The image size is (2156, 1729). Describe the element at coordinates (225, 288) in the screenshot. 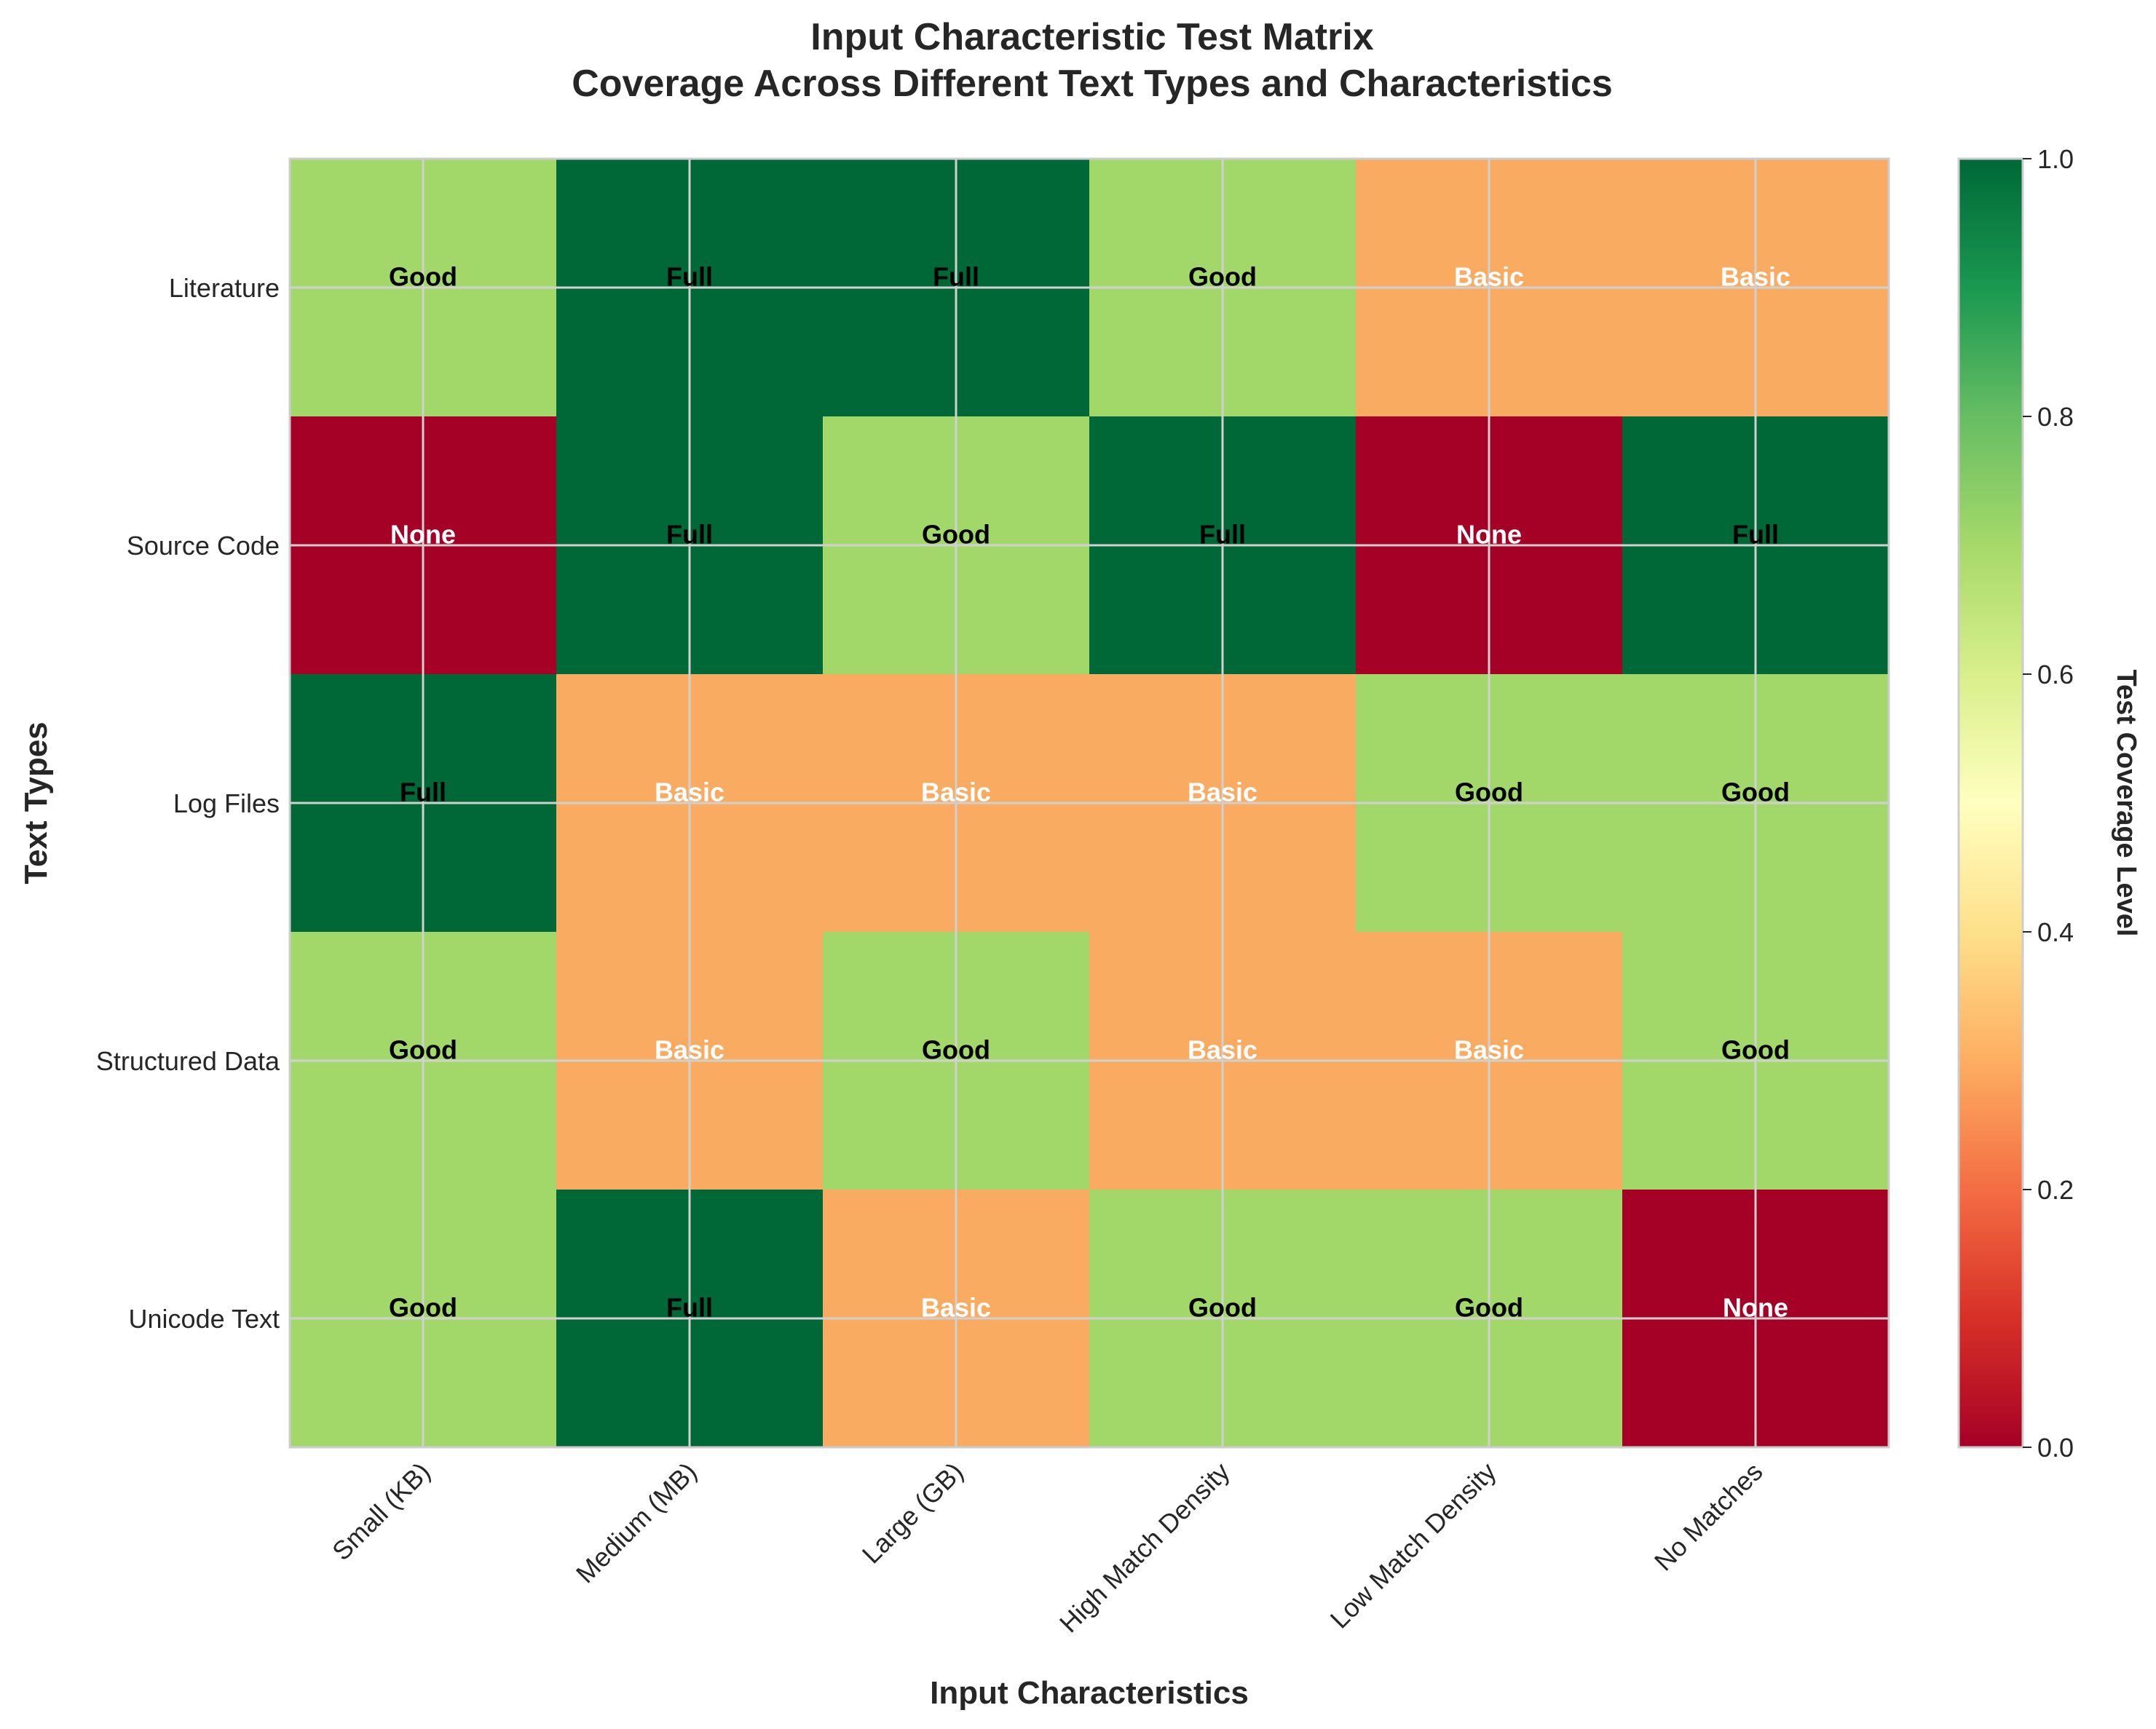

I see `y-tick-label: Literature` at that location.